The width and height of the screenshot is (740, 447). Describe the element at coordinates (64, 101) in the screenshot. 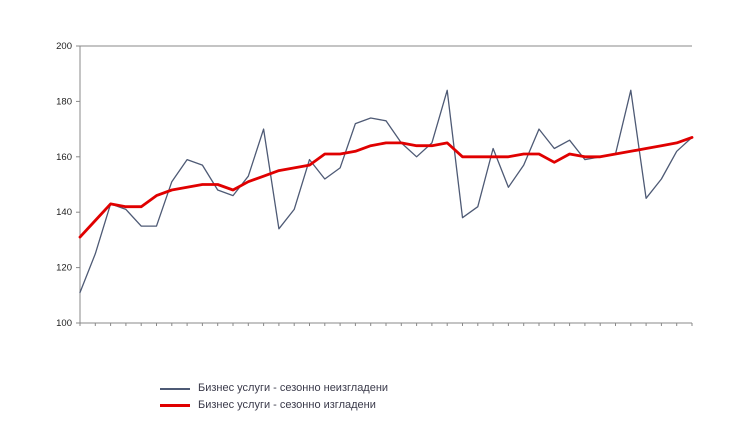

I see `y-tick-label: 180` at that location.